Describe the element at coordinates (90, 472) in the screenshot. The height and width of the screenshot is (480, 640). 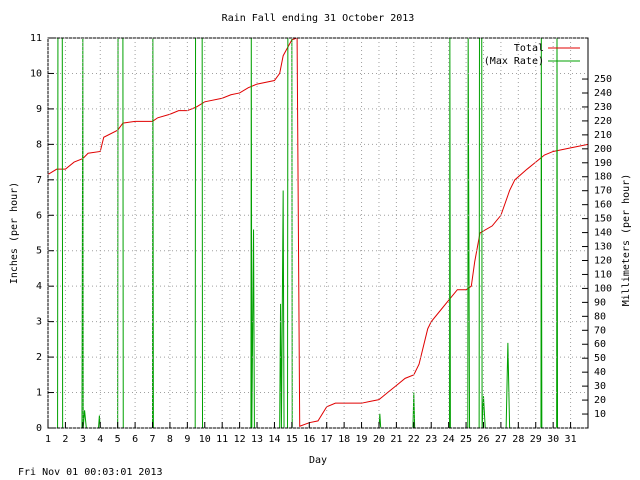
I see `footer: Fri Nov 01 00:03:01 2013` at that location.